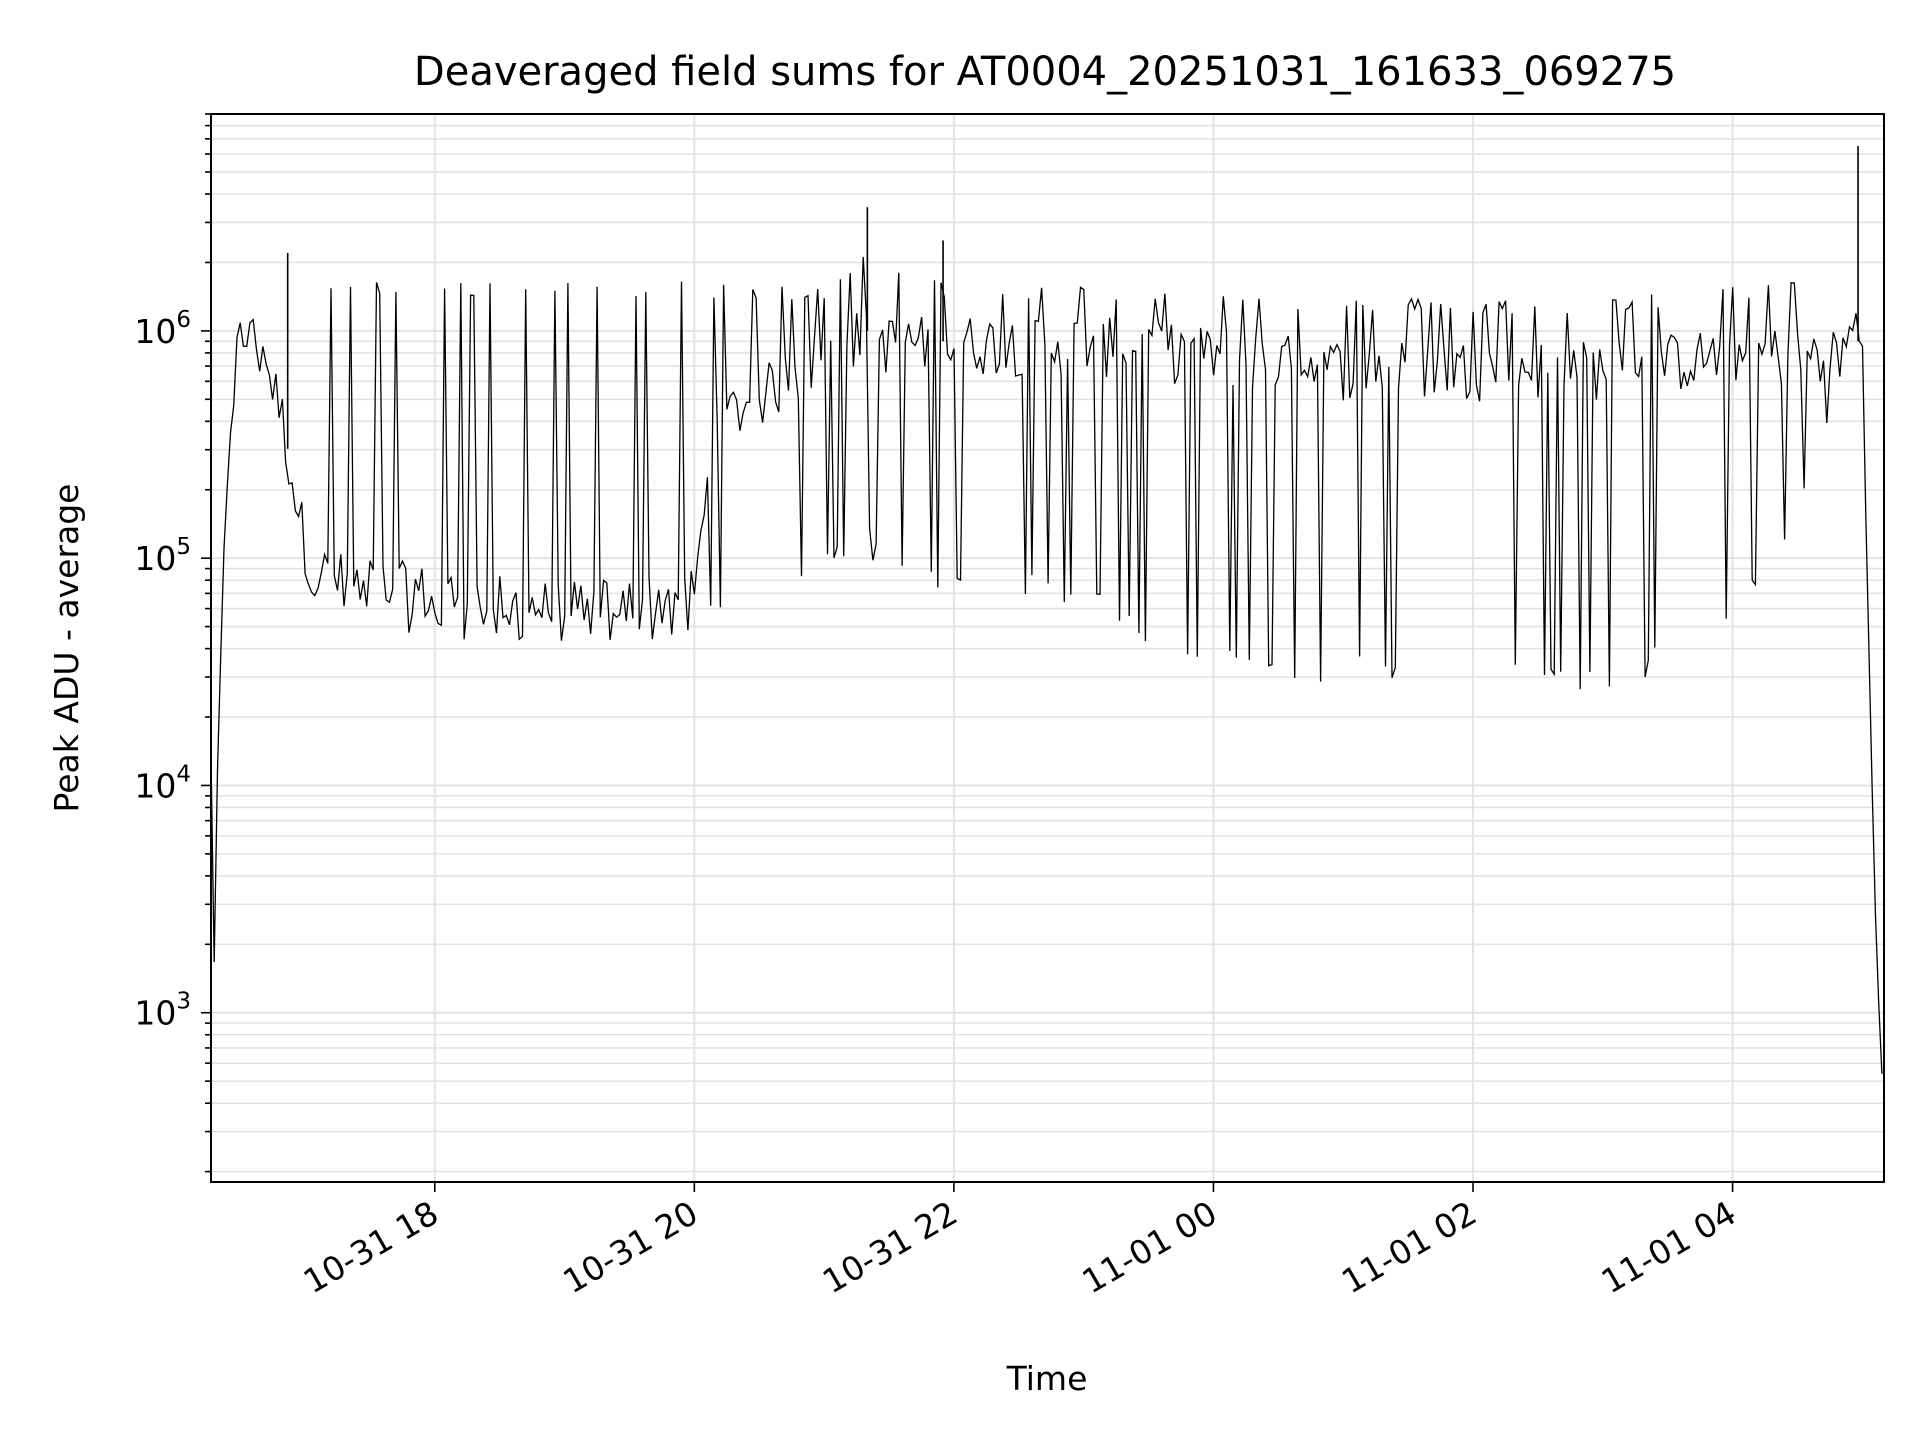 This screenshot has width=1920, height=1440. Describe the element at coordinates (172, 643) in the screenshot. I see `y-axis-ticks: 10³ 10⁴ 10⁵ 10⁶` at that location.